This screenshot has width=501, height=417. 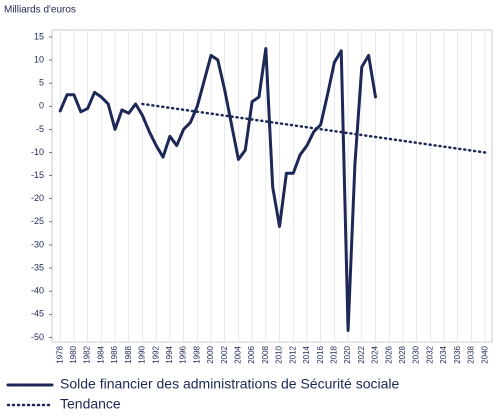 I want to click on x-tick-label: 2008, so click(x=265, y=354).